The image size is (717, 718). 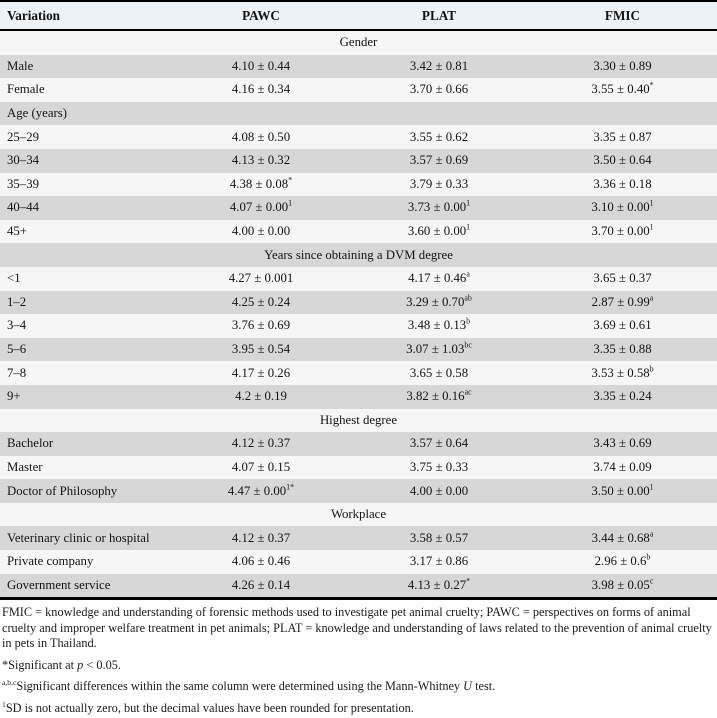 What do you see at coordinates (622, 66) in the screenshot?
I see `value-cell: 3.30 ± 0.89` at bounding box center [622, 66].